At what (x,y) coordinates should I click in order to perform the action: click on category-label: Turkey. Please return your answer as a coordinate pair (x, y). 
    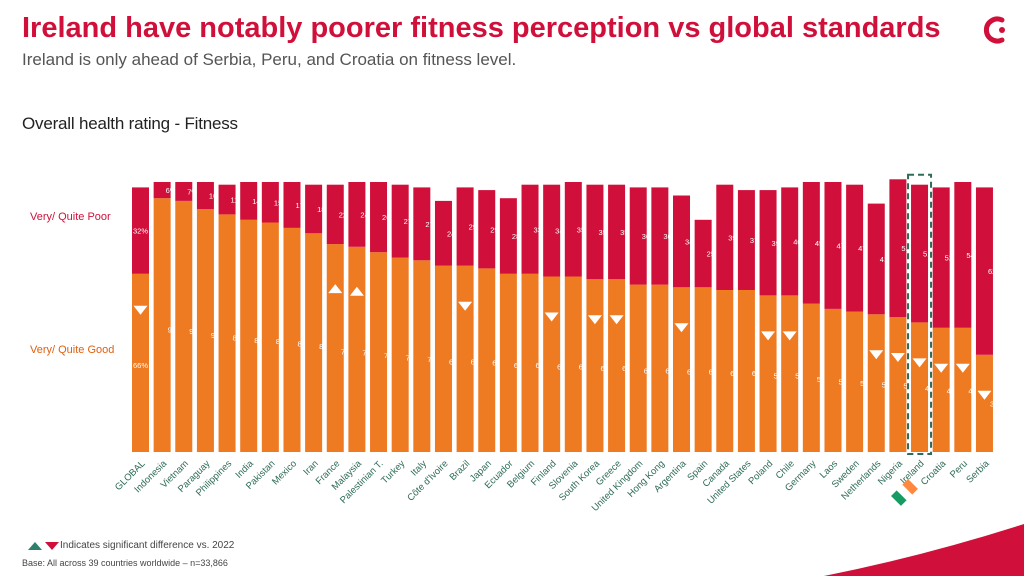
    Looking at the image, I should click on (393, 472).